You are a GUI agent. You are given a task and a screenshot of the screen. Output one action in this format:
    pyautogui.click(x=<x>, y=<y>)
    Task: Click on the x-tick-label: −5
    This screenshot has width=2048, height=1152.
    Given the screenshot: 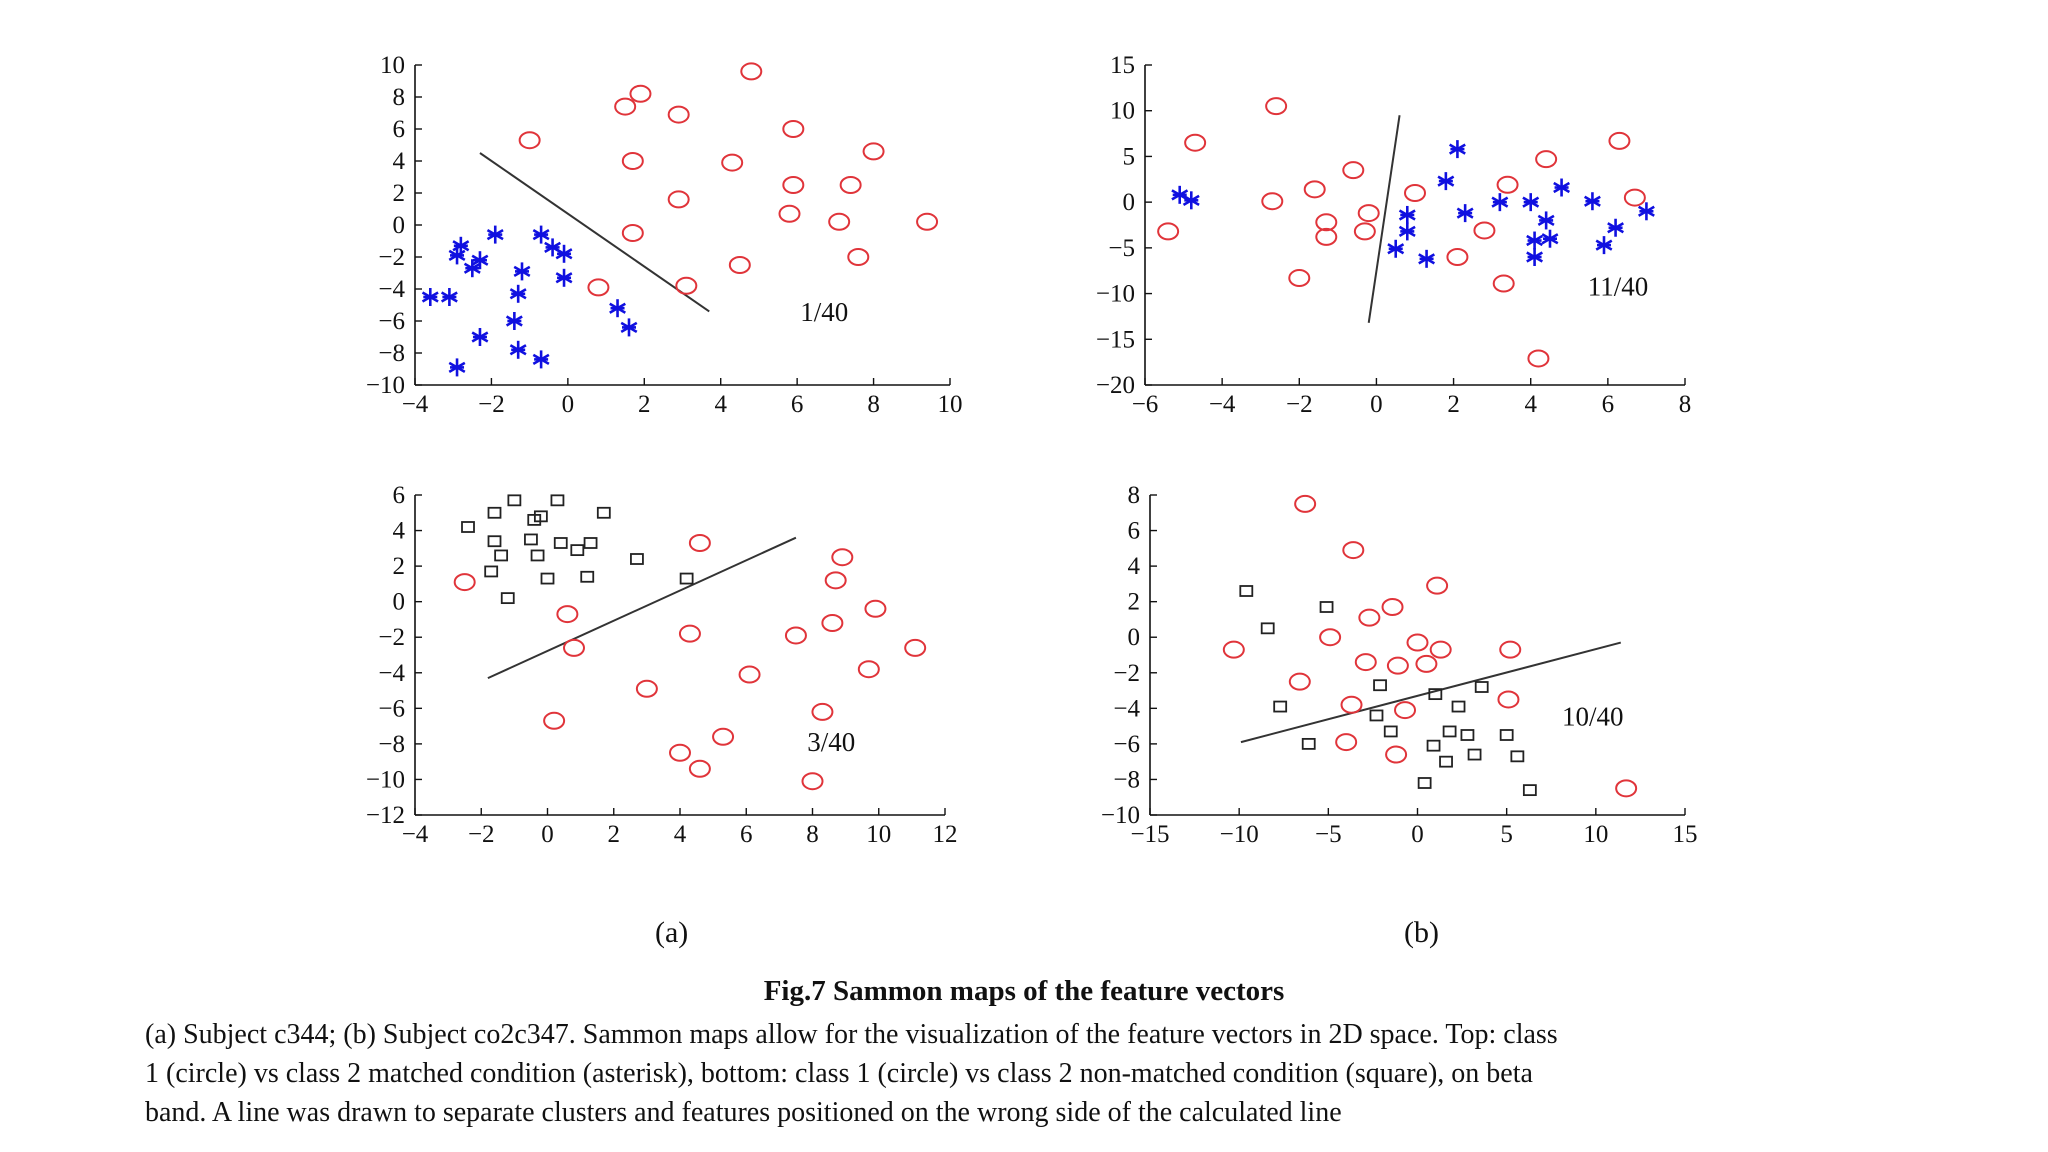 What is the action you would take?
    pyautogui.click(x=1328, y=834)
    